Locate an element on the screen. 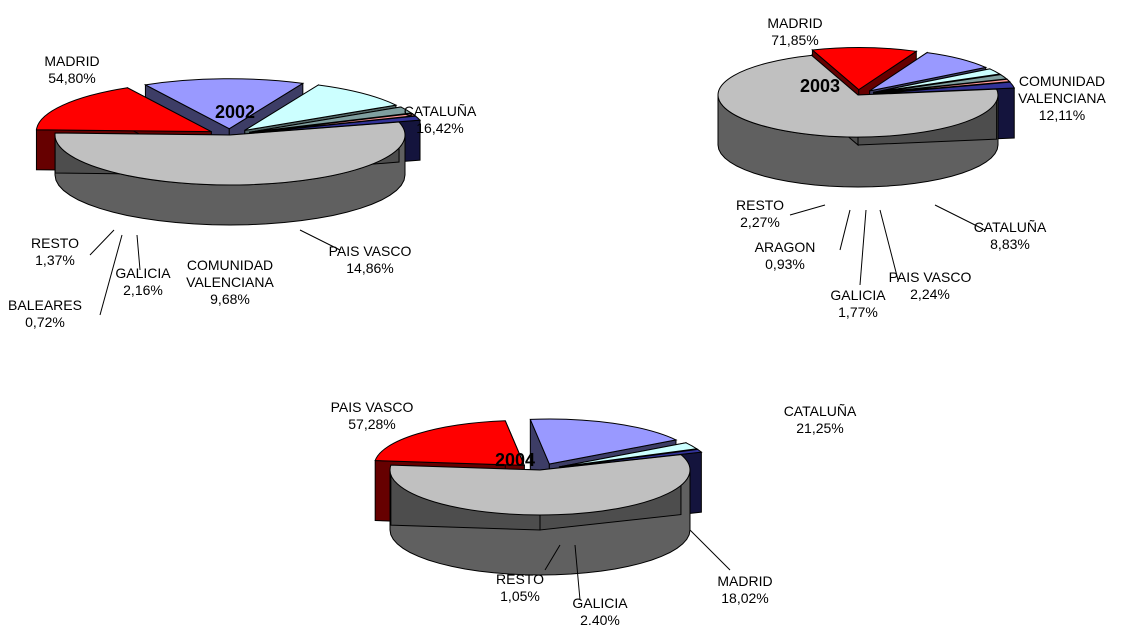  data-label-madrid: MADRID 71,85% is located at coordinates (794, 31).